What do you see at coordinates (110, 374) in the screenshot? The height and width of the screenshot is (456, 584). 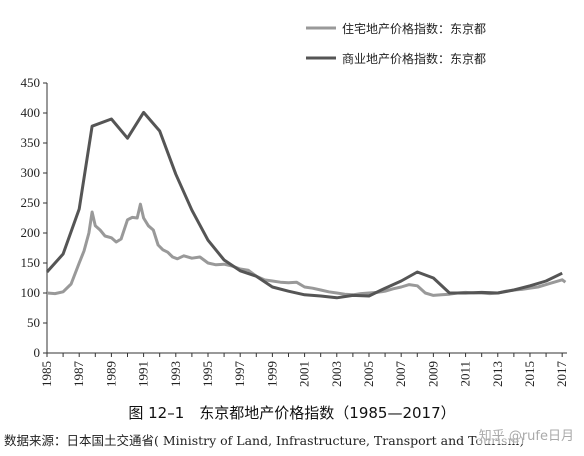 I see `x-tick-label: 1989` at bounding box center [110, 374].